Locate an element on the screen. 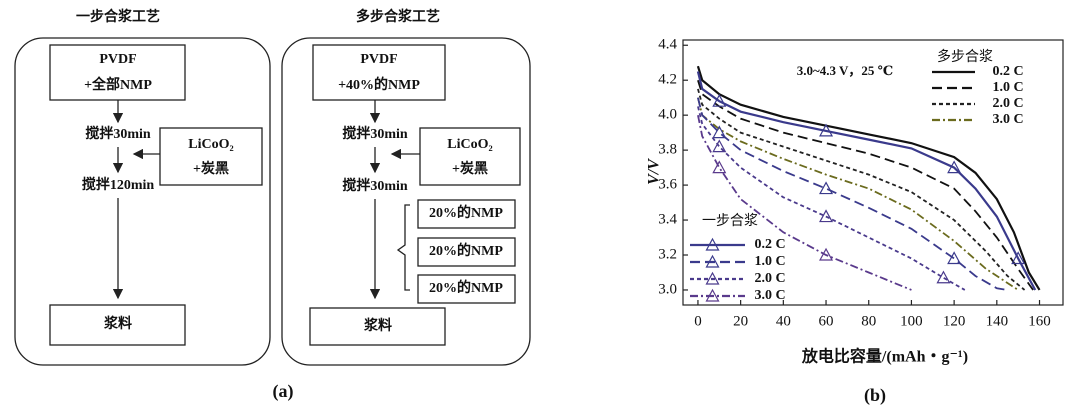  x-tick-label: 120 is located at coordinates (954, 321).